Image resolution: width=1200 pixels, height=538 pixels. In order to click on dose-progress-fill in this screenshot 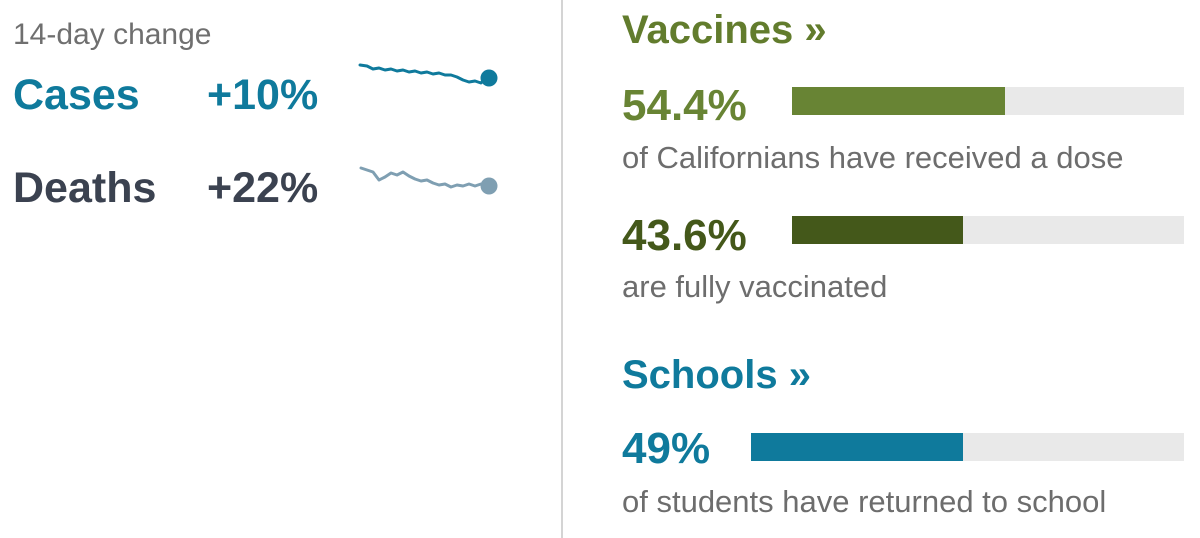, I will do `click(899, 101)`.